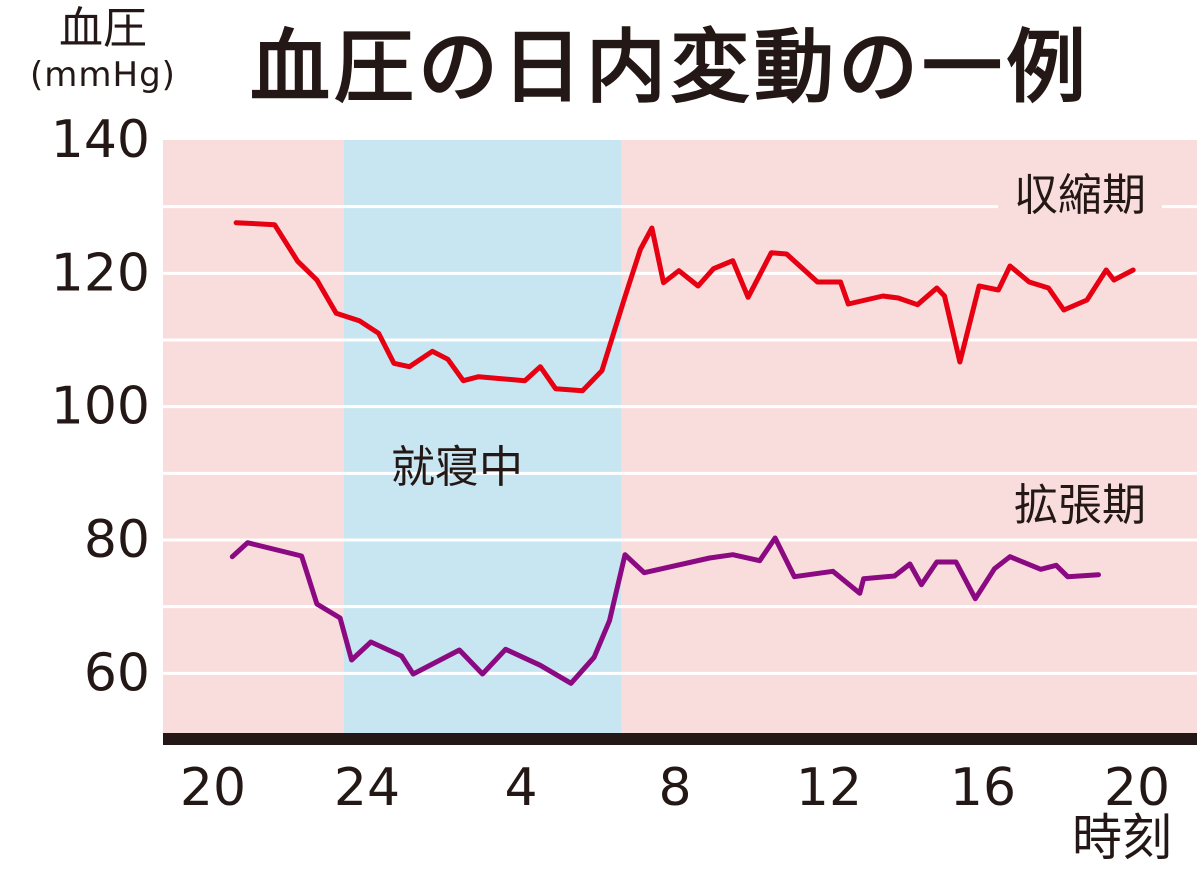 This screenshot has height=878, width=1200. I want to click on x-axis-title: 時刻, so click(1122, 838).